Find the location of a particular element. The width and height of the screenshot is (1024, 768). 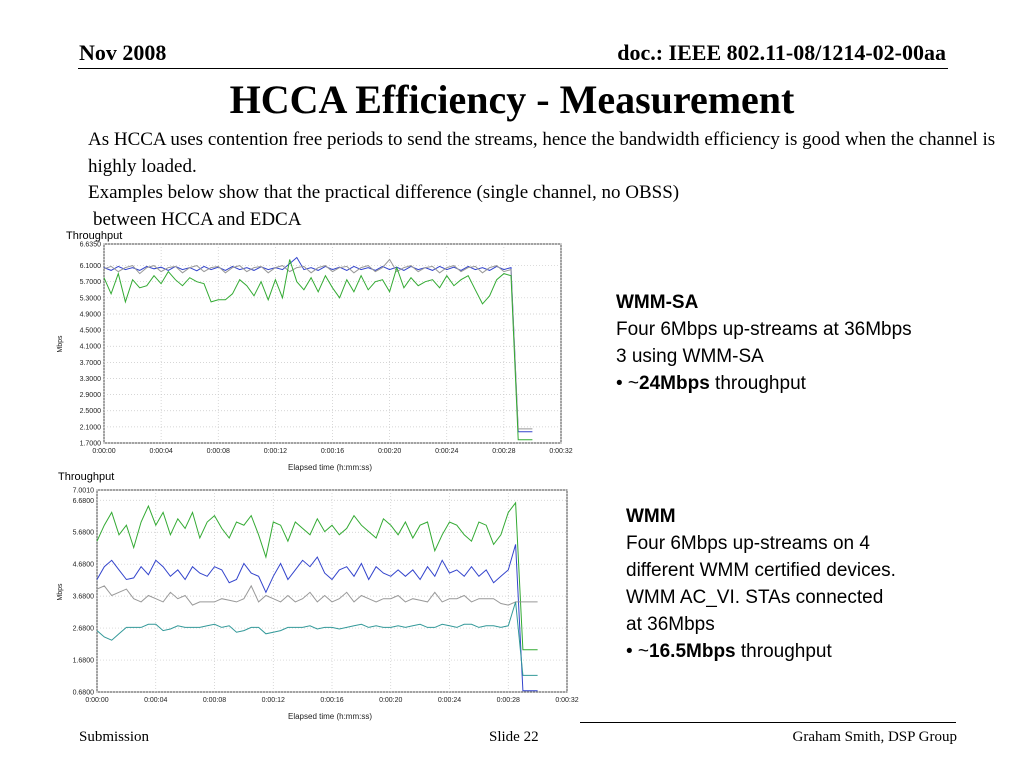

y-tick-label: 5.6800 is located at coordinates (84, 533).